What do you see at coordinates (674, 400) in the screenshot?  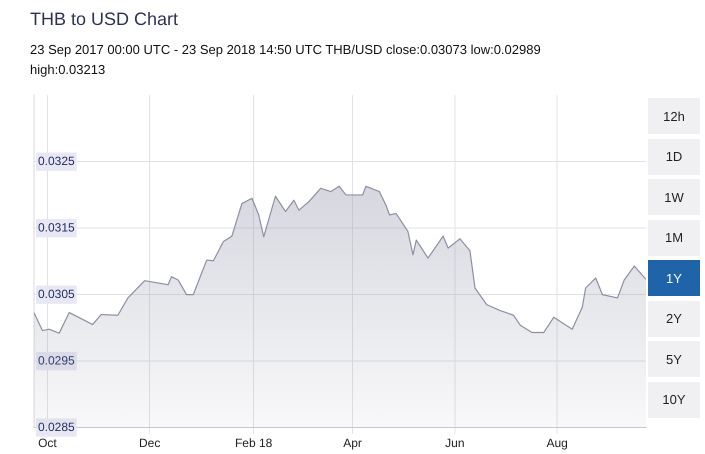 I see `text: 10Y` at bounding box center [674, 400].